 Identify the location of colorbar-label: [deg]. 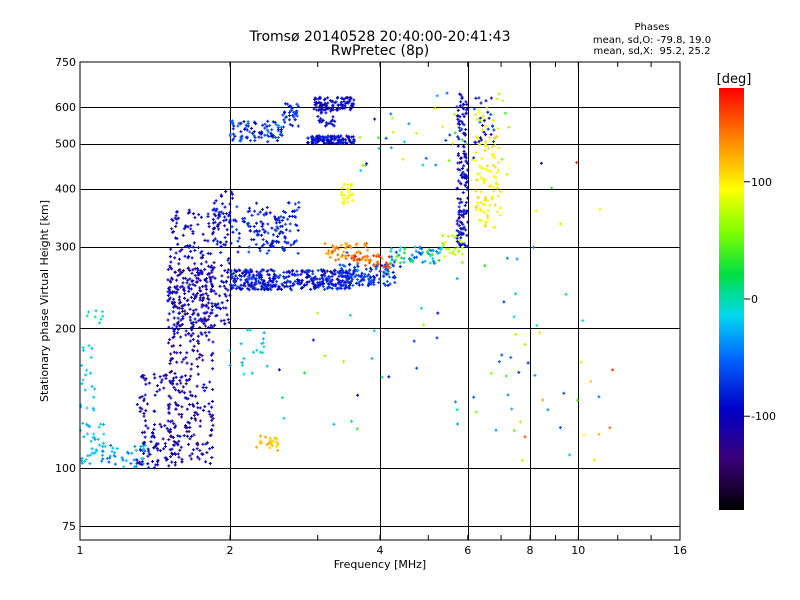
(734, 79).